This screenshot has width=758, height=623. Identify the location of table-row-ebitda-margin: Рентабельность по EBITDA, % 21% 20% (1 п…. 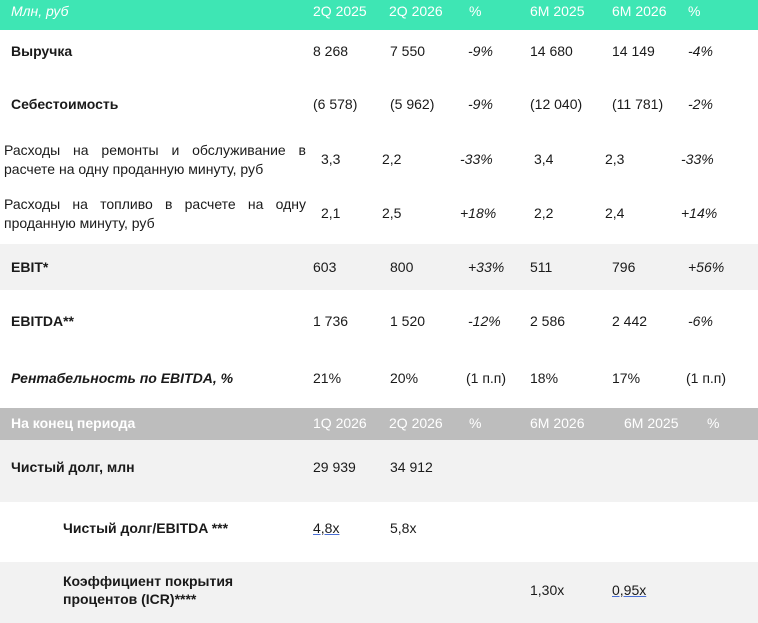
(379, 379).